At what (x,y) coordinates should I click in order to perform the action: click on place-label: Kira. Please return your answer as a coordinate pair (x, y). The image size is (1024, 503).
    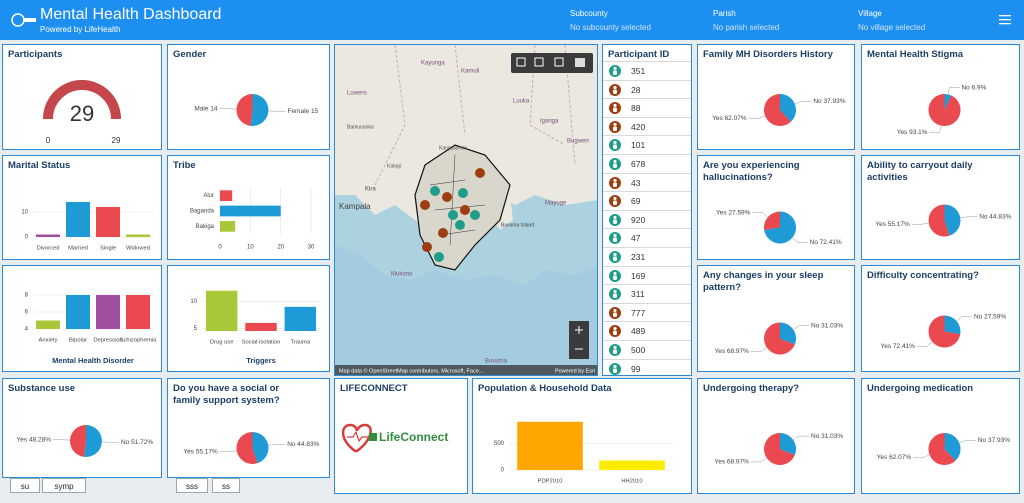
    Looking at the image, I should click on (370, 190).